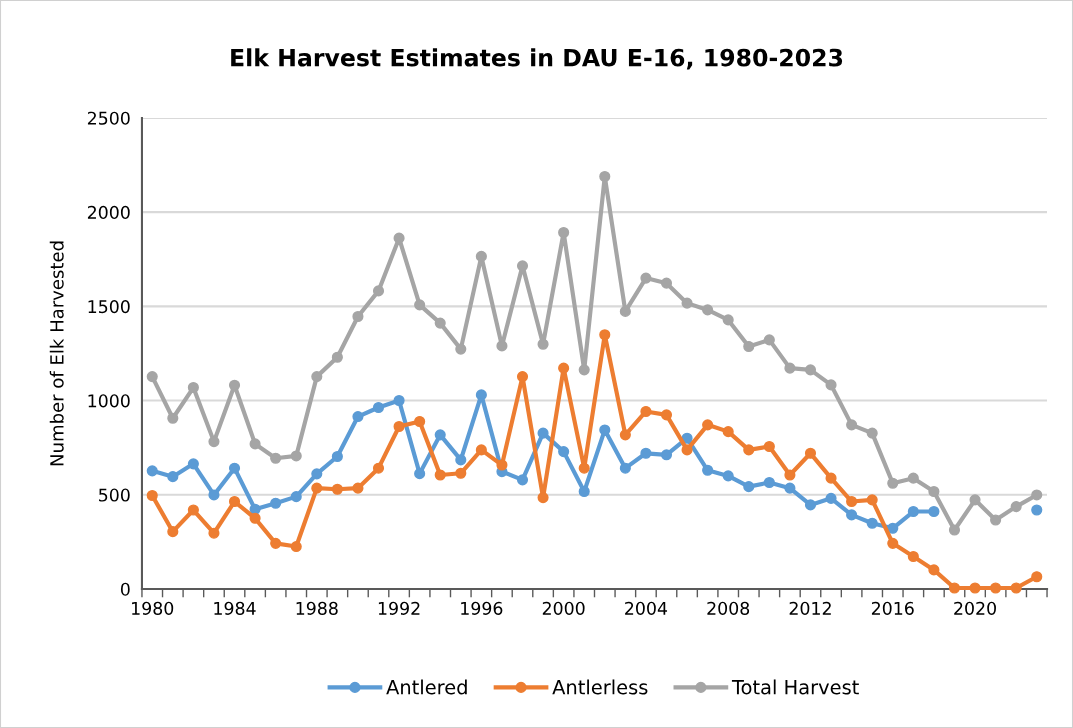  Describe the element at coordinates (108, 212) in the screenshot. I see `y-tick-label: 2000` at that location.